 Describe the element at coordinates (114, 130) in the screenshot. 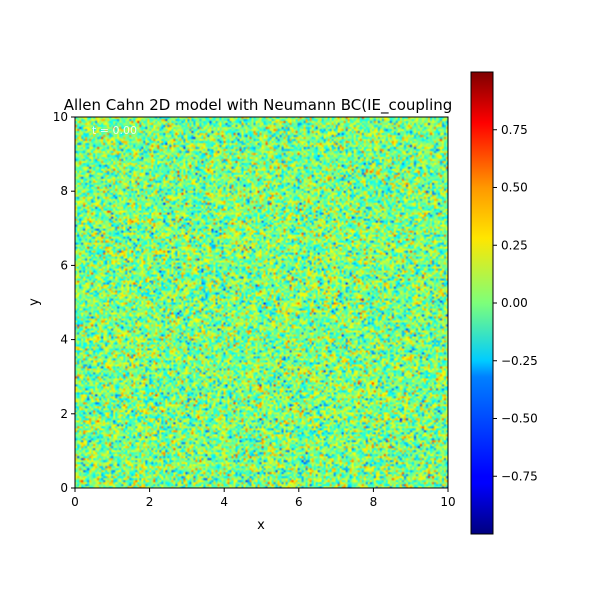

I see `time-label: t = 0.00` at that location.